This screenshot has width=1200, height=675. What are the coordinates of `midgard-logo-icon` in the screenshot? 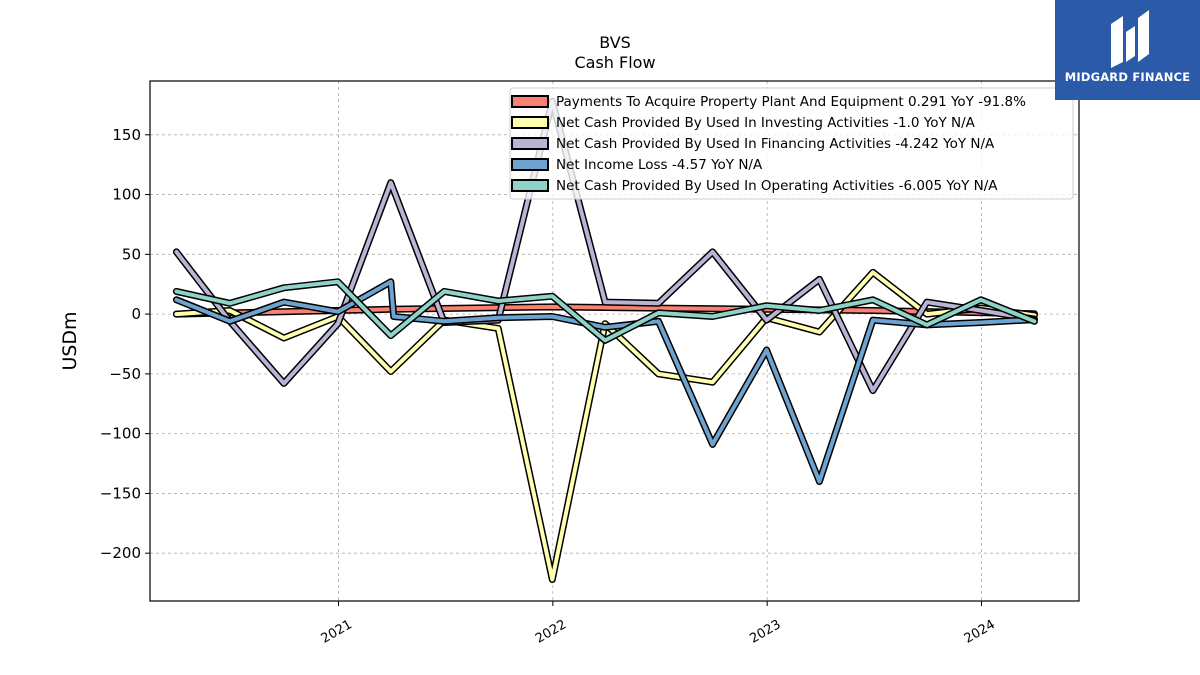 It's located at (1130, 39).